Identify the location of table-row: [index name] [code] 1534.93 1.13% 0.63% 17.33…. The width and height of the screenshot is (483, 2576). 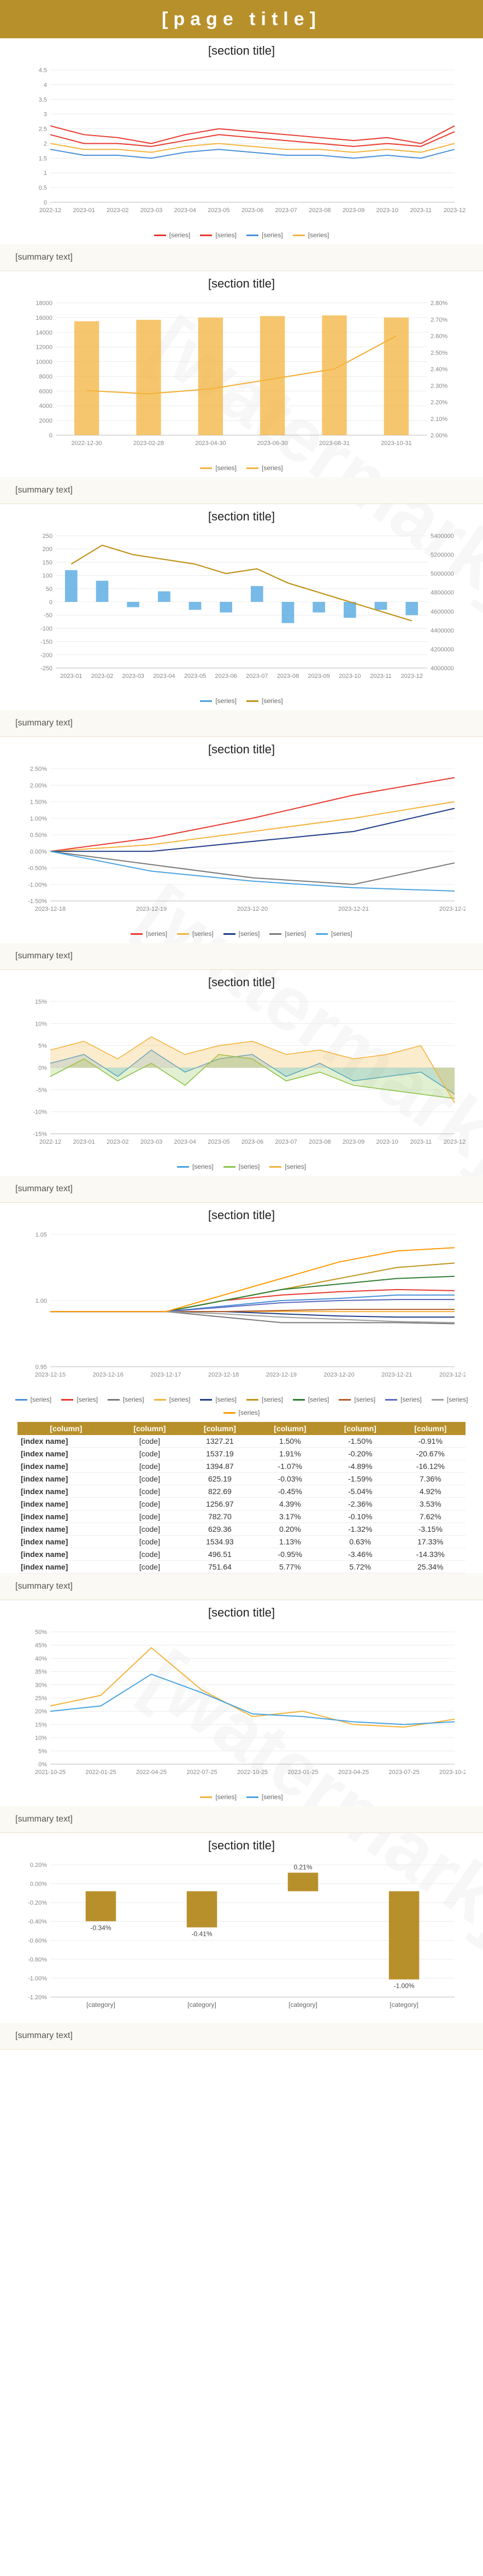
(241, 1542).